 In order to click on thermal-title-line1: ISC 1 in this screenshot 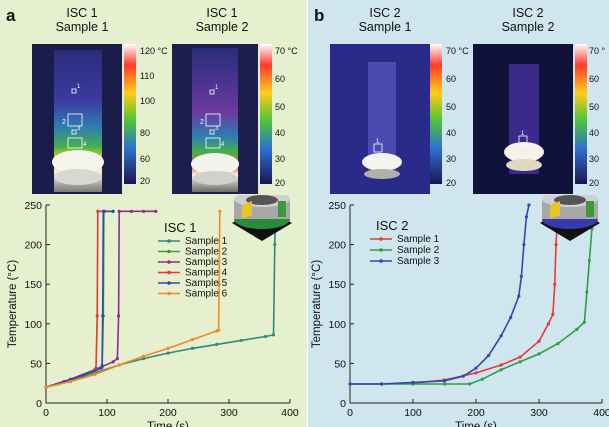, I will do `click(222, 13)`.